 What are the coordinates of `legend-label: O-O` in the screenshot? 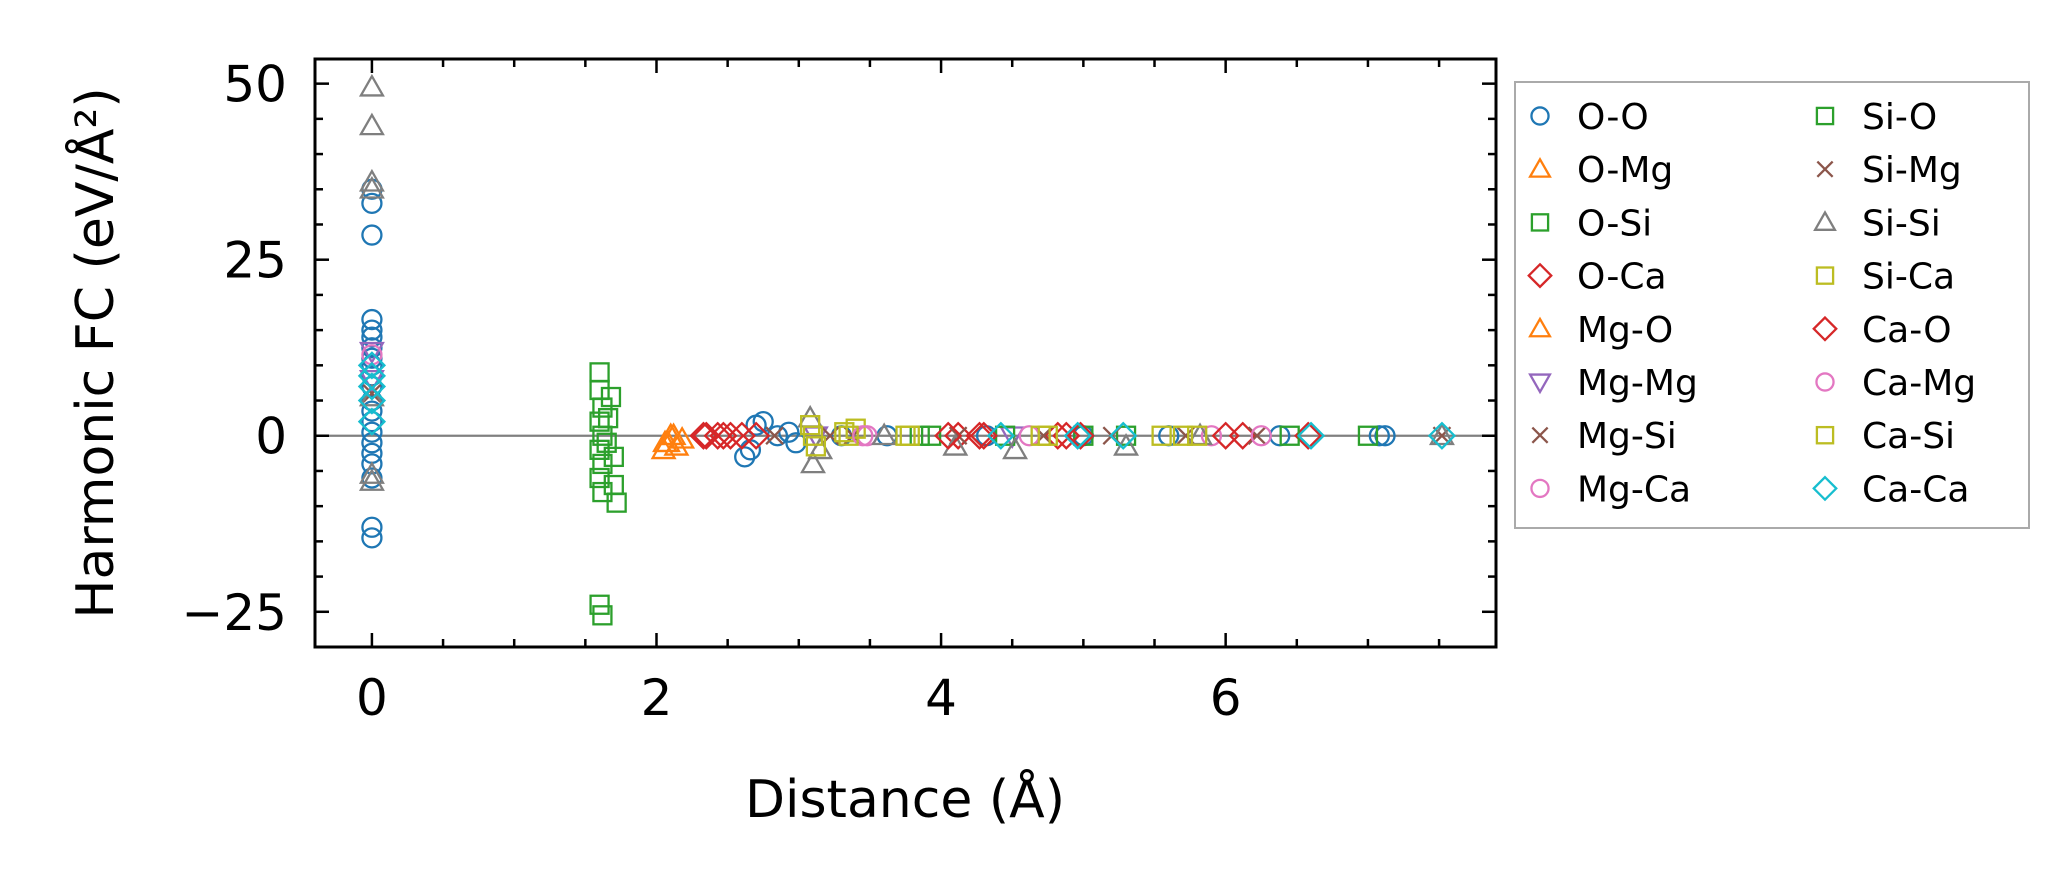 It's located at (1613, 117).